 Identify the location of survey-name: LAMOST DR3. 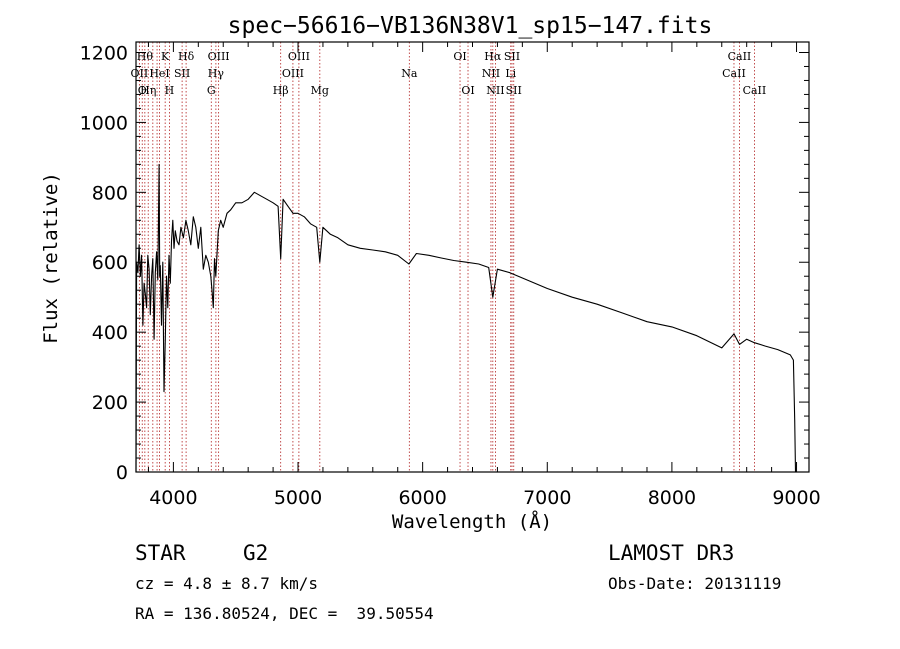
(671, 553).